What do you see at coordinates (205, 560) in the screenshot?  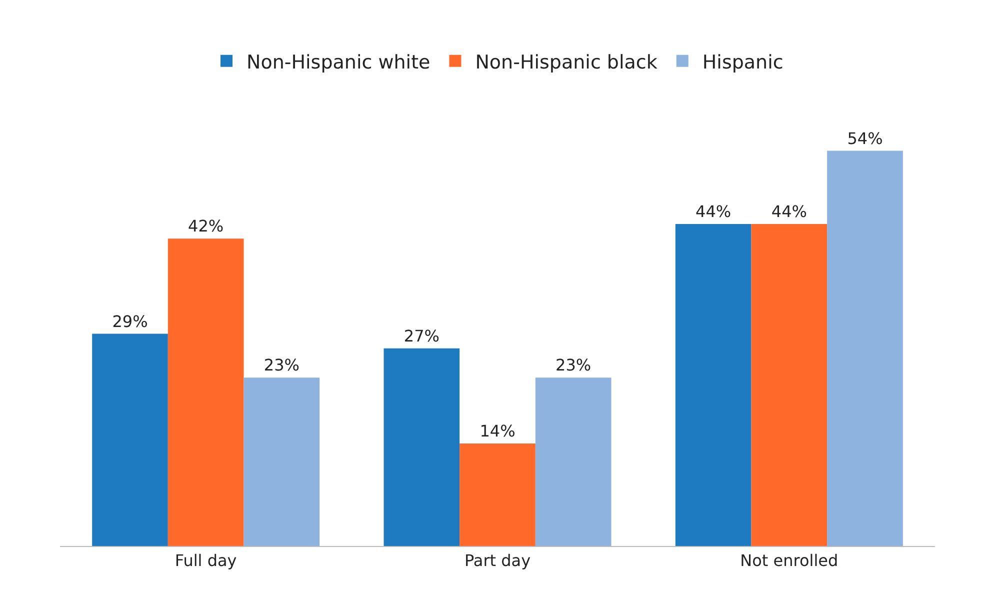 I see `x-tick-label: Full day` at bounding box center [205, 560].